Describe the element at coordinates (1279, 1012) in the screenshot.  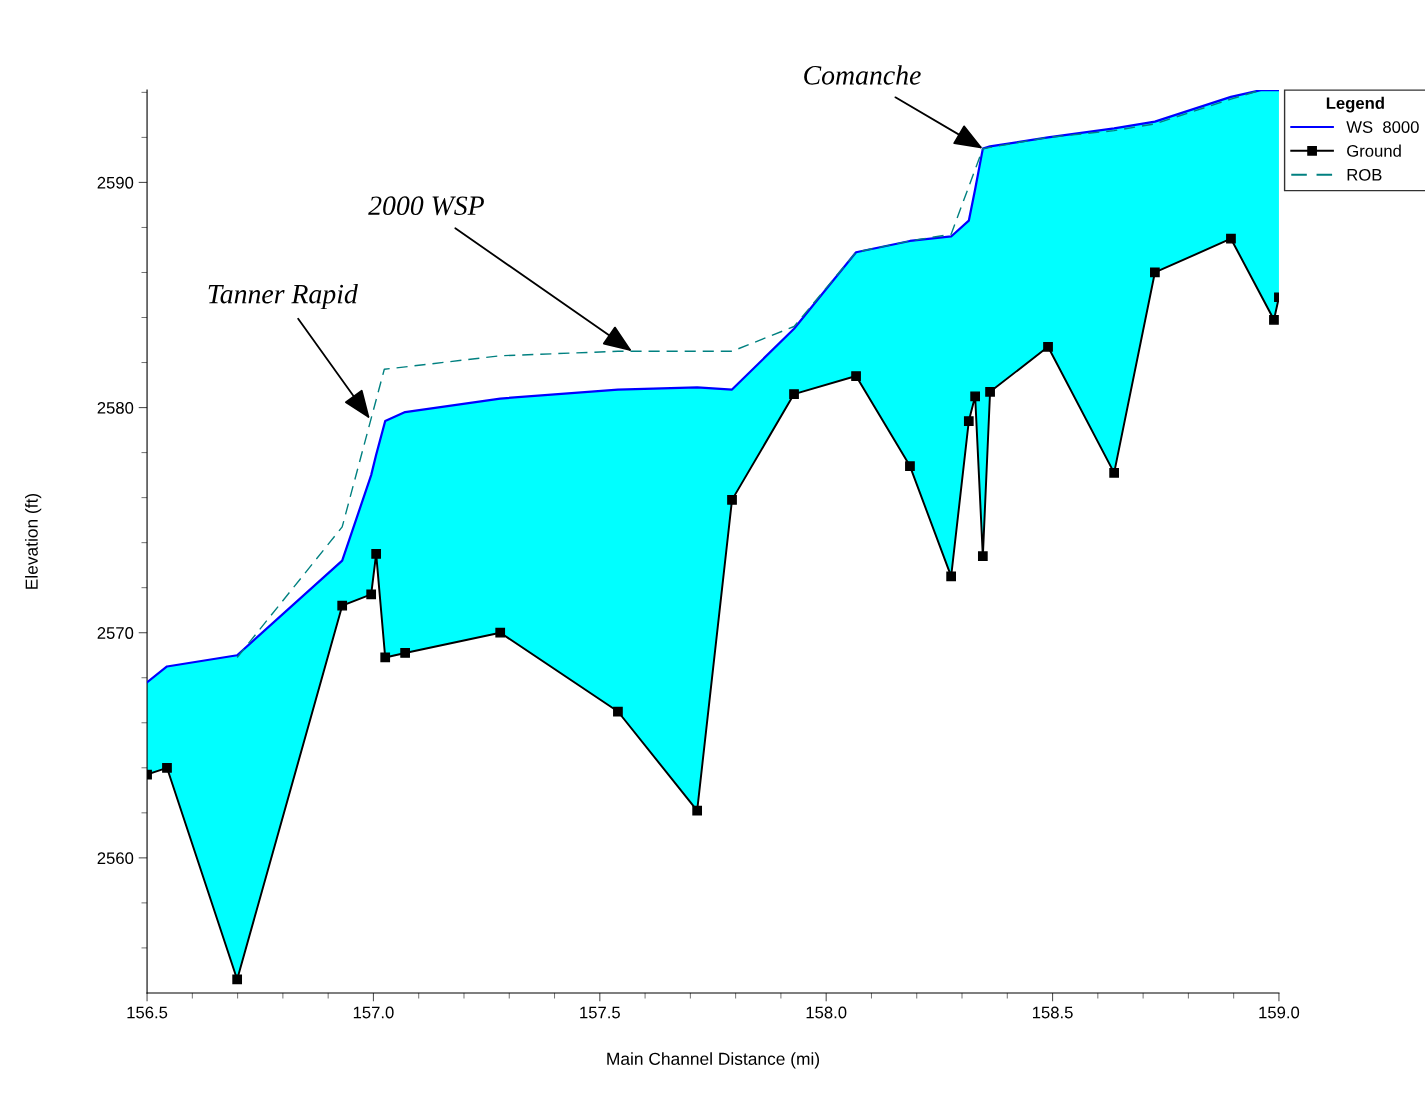
I see `x-tick-label: 159.0` at that location.